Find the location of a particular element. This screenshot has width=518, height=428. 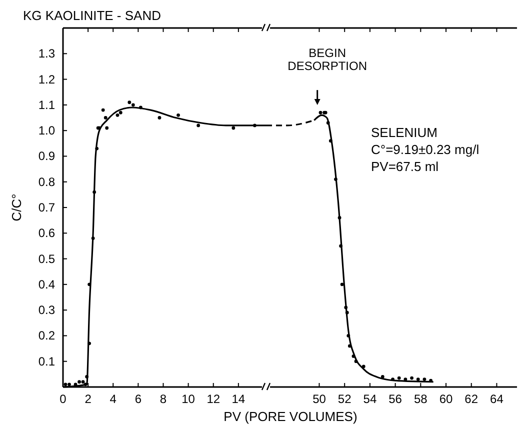

annotation: PV=67.5 ml is located at coordinates (405, 166).